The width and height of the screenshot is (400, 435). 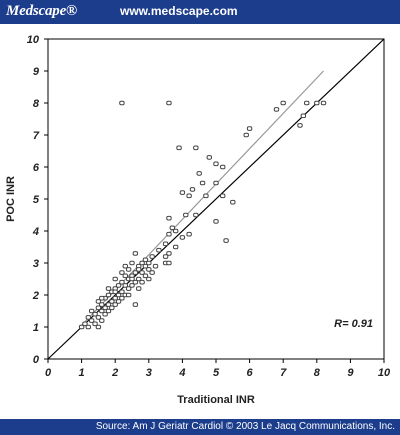 I want to click on x-tick-label: 6, so click(x=250, y=373).